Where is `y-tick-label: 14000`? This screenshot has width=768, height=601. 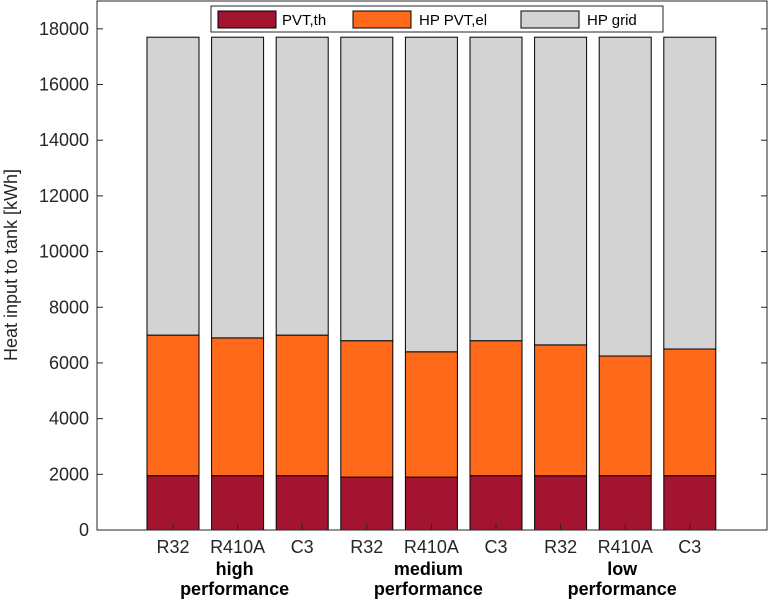
y-tick-label: 14000 is located at coordinates (64, 140).